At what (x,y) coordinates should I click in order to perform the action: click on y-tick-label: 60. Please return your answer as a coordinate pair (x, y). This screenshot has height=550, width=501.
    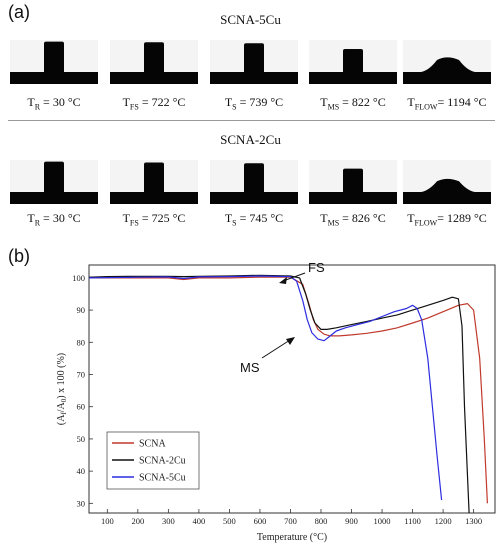
    Looking at the image, I should click on (81, 407).